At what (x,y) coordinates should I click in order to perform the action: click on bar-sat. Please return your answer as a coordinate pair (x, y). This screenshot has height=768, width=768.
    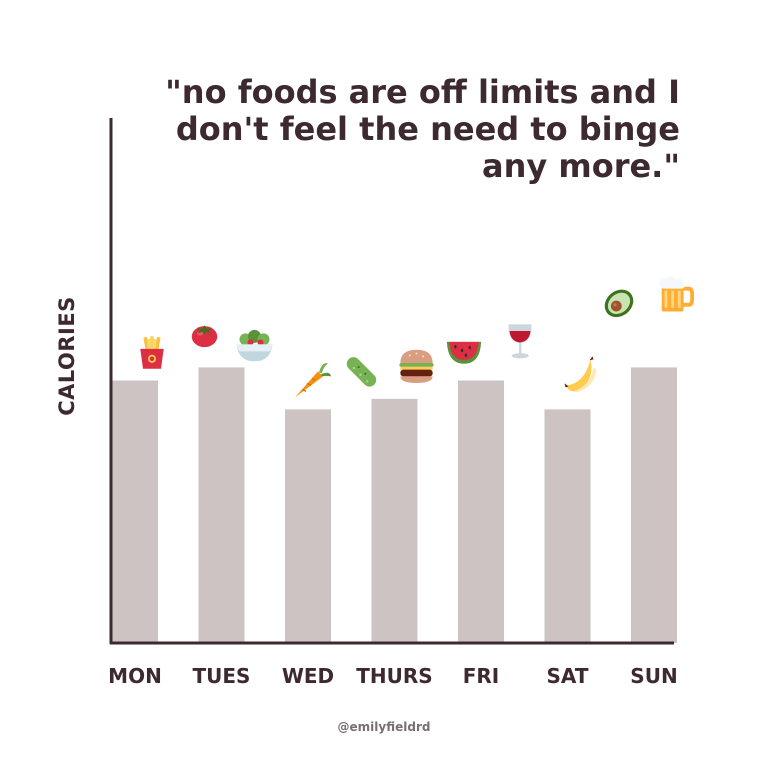
    Looking at the image, I should click on (567, 526).